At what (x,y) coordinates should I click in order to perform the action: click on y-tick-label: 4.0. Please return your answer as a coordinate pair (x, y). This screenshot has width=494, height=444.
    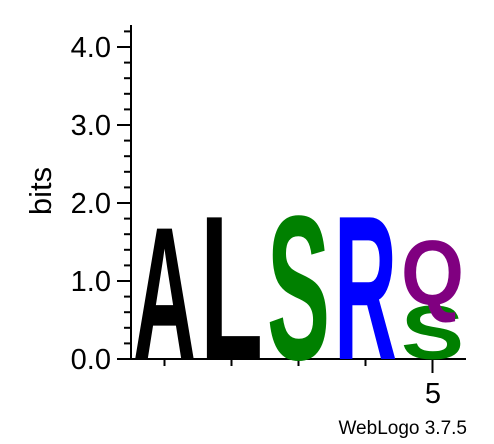
    Looking at the image, I should click on (91, 48).